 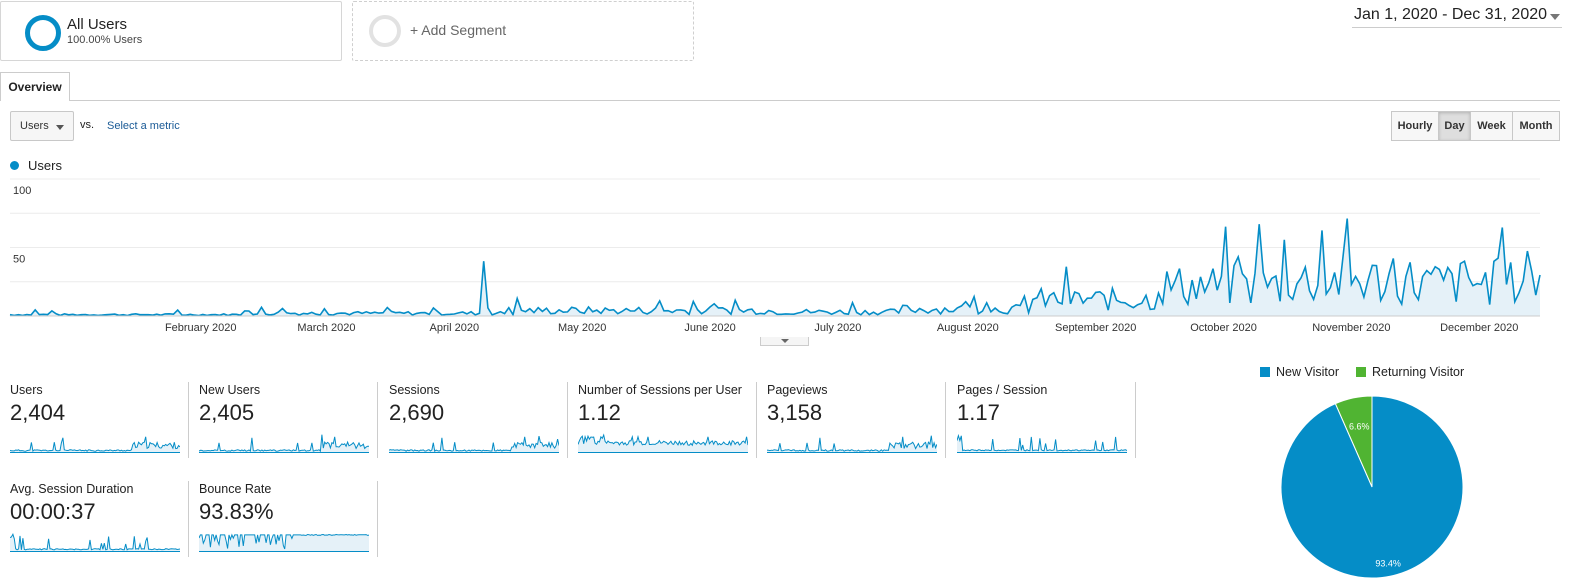 I want to click on metric-pages-per-session: Pages / Session 1.17, so click(x=1042, y=421).